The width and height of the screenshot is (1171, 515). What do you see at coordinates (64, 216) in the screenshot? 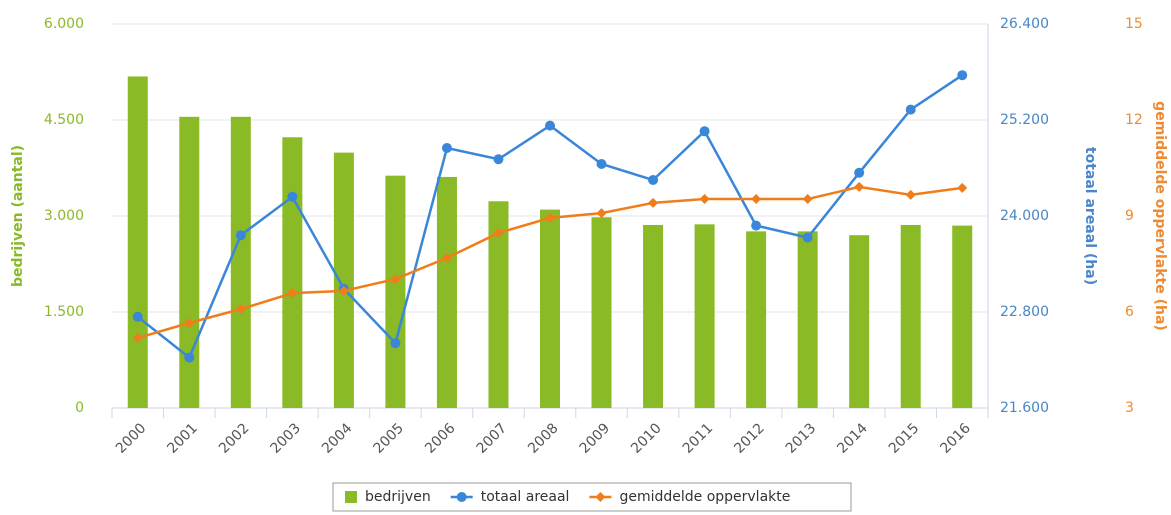
I see `y-tick-label: 3.000` at bounding box center [64, 216].